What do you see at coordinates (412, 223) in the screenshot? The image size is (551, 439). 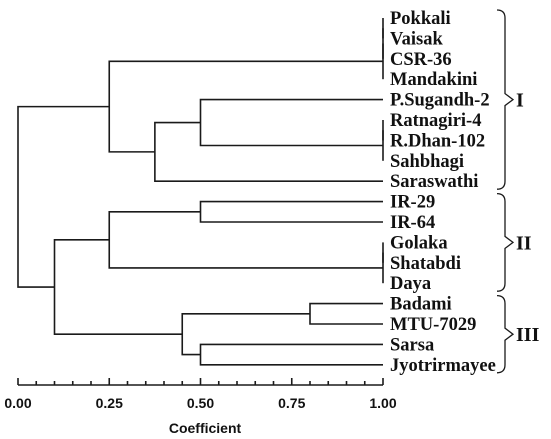 I see `leaf-label: IR-64` at bounding box center [412, 223].